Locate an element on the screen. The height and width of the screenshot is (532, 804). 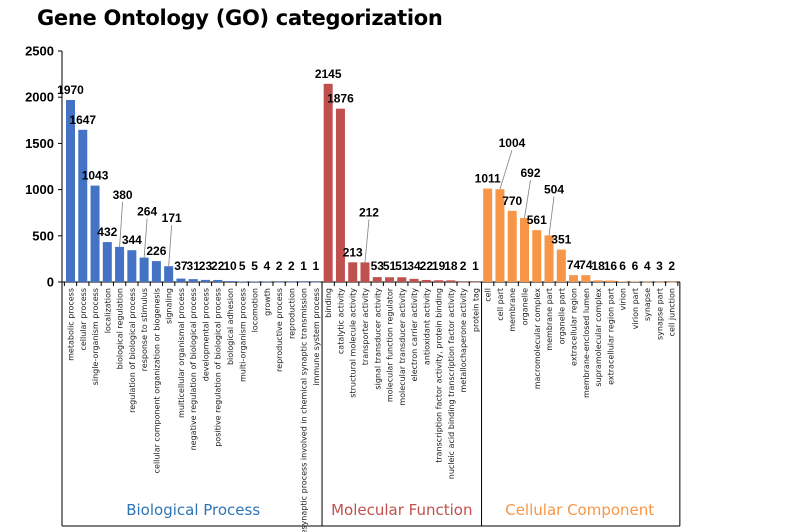
value-label: 1004 is located at coordinates (512, 143).